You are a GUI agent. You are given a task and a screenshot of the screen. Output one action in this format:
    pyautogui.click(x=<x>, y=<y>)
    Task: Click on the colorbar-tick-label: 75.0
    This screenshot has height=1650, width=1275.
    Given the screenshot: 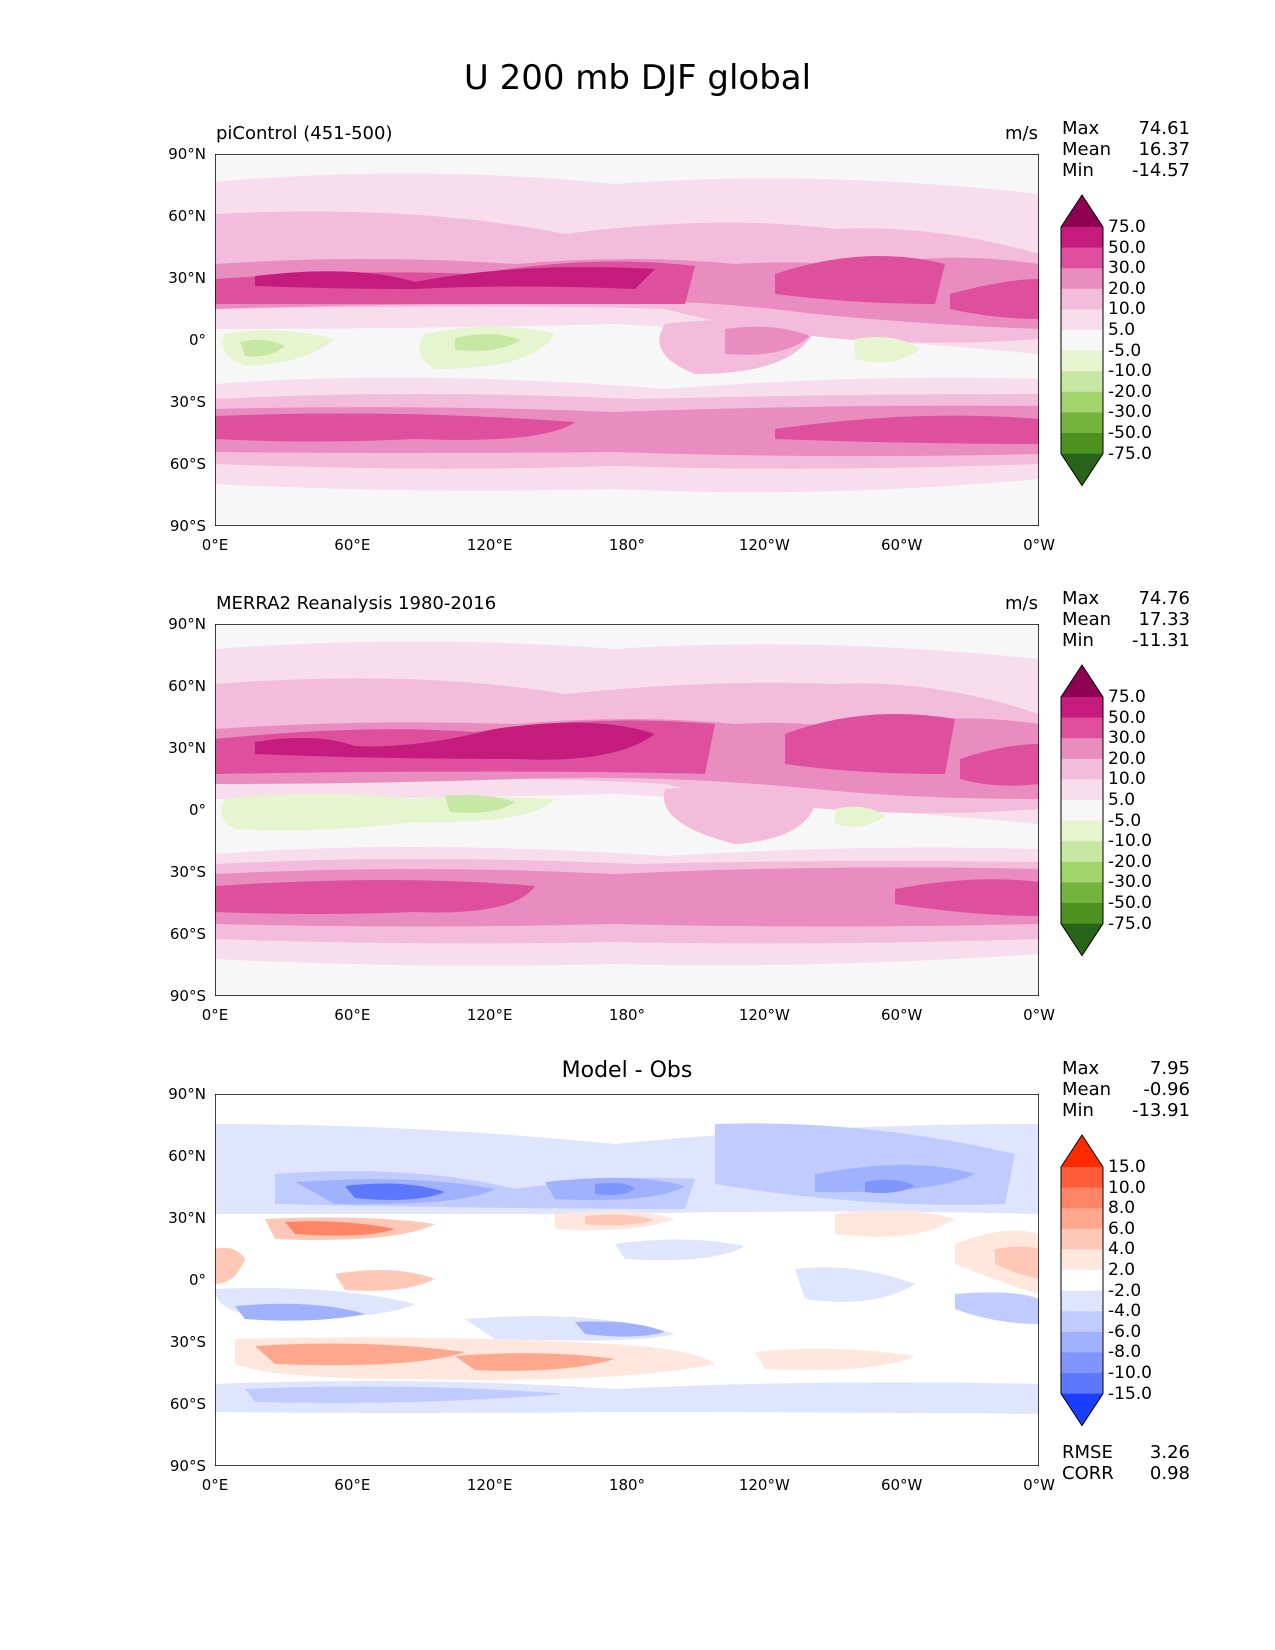 What is the action you would take?
    pyautogui.click(x=1127, y=227)
    